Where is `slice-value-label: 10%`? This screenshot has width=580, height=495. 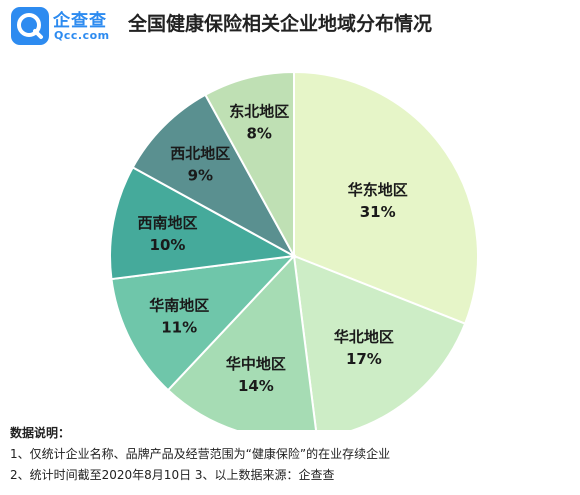 slice-value-label: 10% is located at coordinates (168, 245).